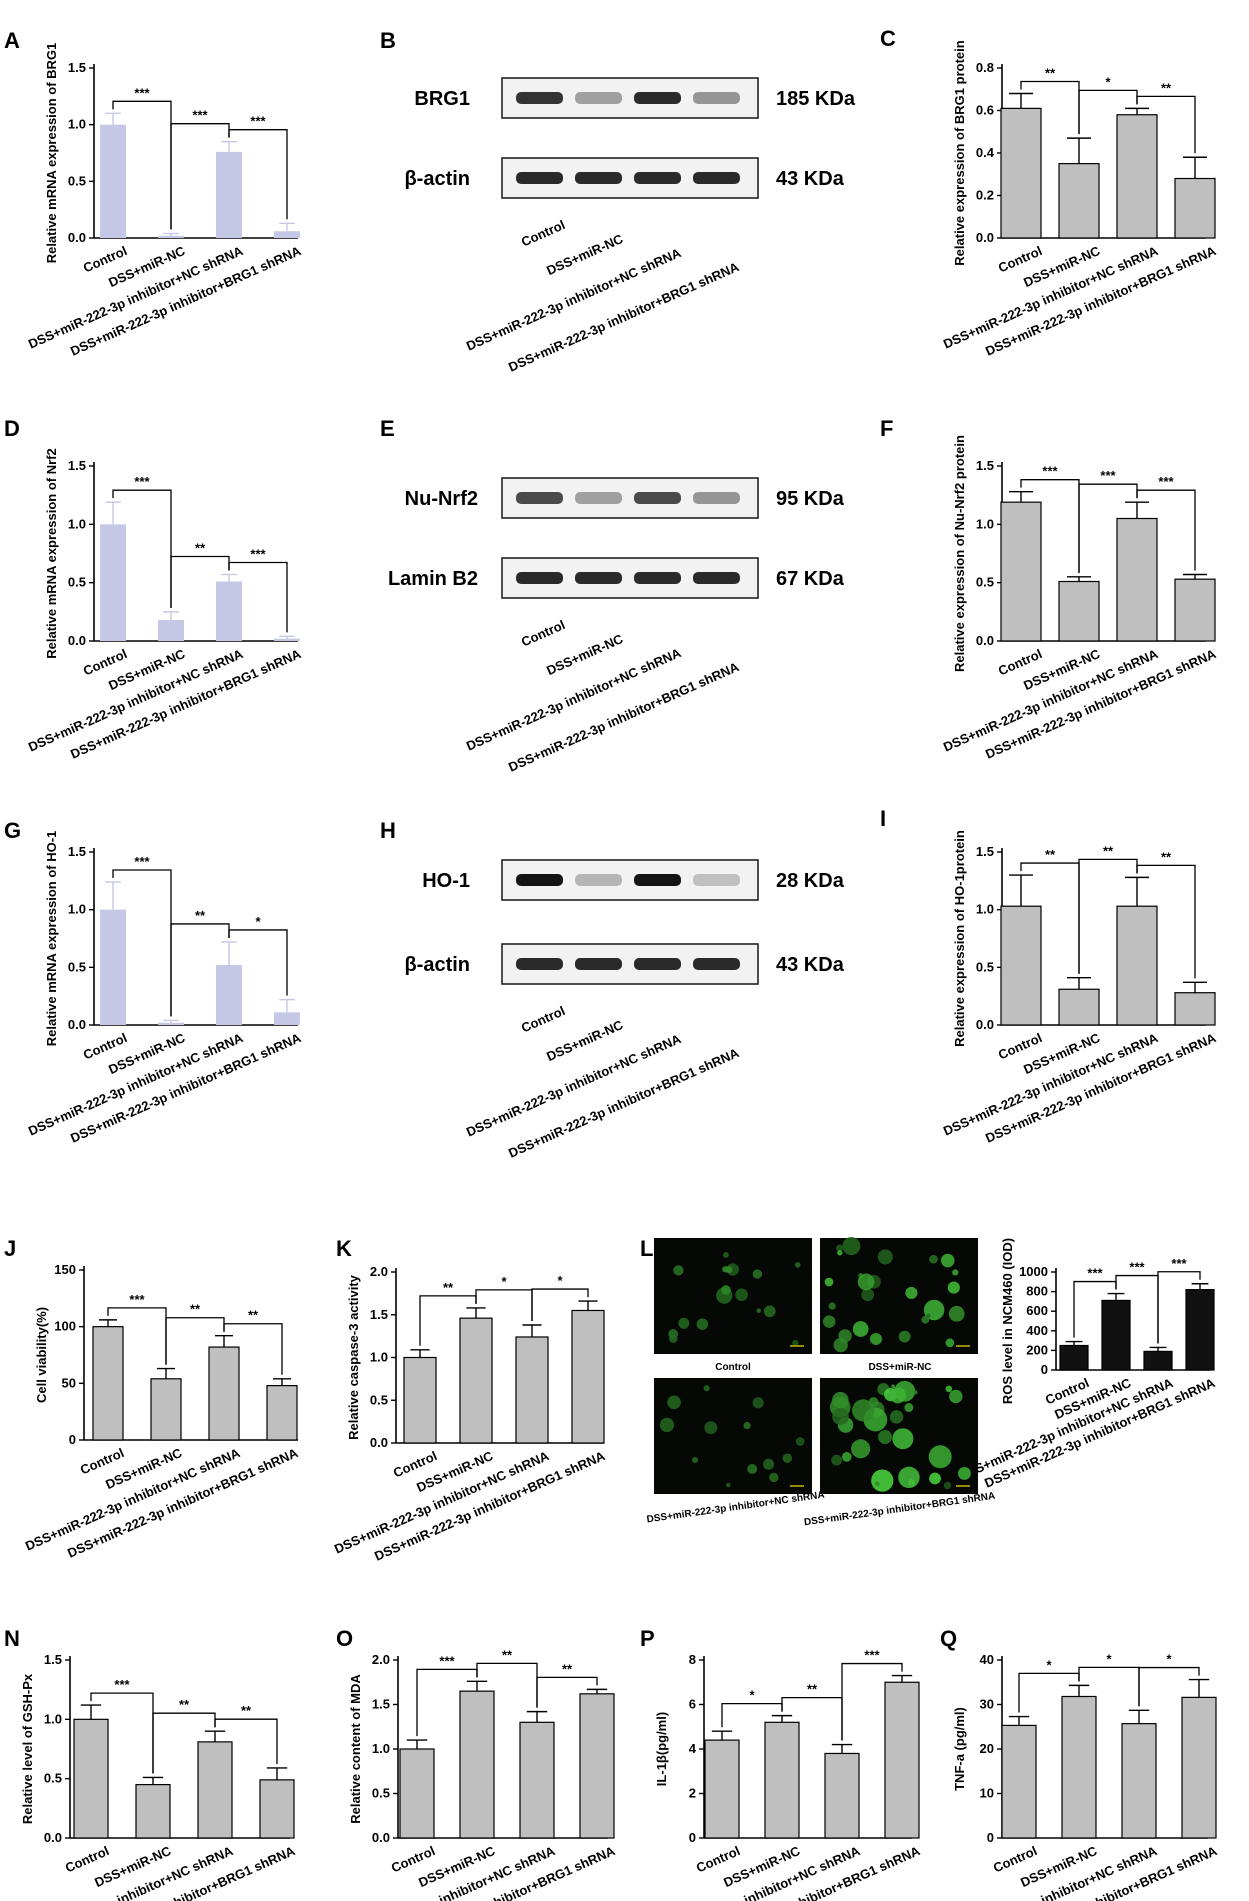  What do you see at coordinates (27, 1748) in the screenshot?
I see `y-axis-label: Relative level of GSH-Px` at bounding box center [27, 1748].